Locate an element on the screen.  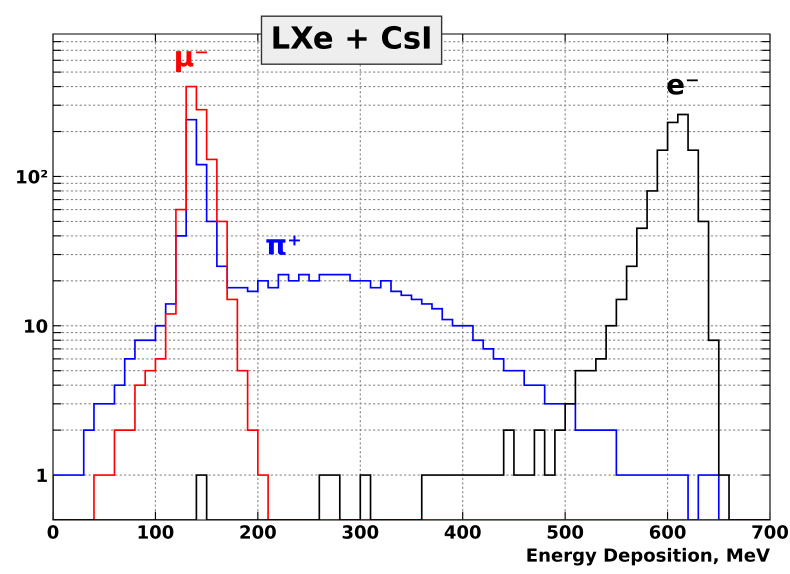
x-tick-label: 500 is located at coordinates (566, 532).